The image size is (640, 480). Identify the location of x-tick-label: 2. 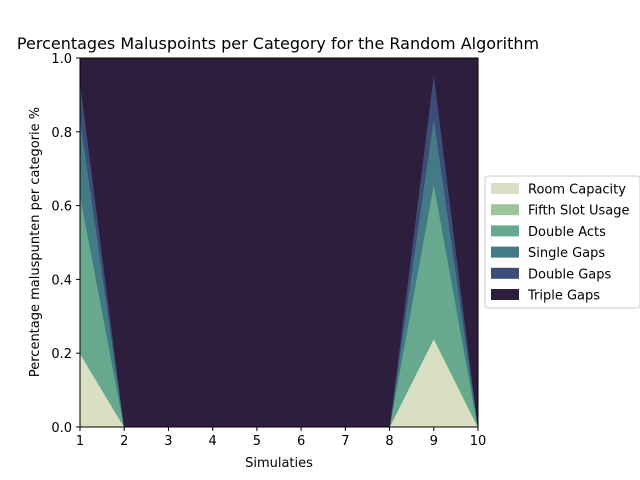
(124, 441).